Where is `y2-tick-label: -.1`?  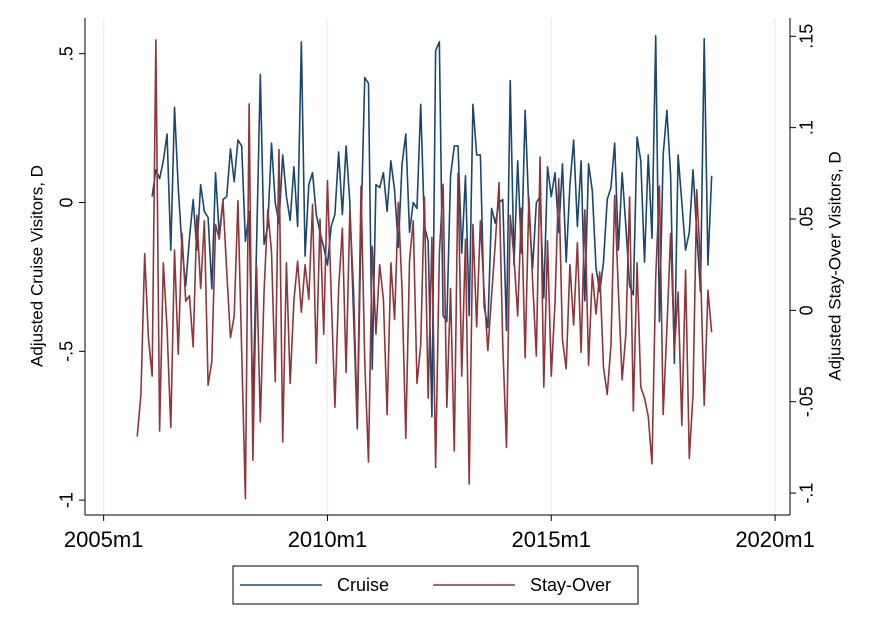
y2-tick-label: -.1 is located at coordinates (807, 493).